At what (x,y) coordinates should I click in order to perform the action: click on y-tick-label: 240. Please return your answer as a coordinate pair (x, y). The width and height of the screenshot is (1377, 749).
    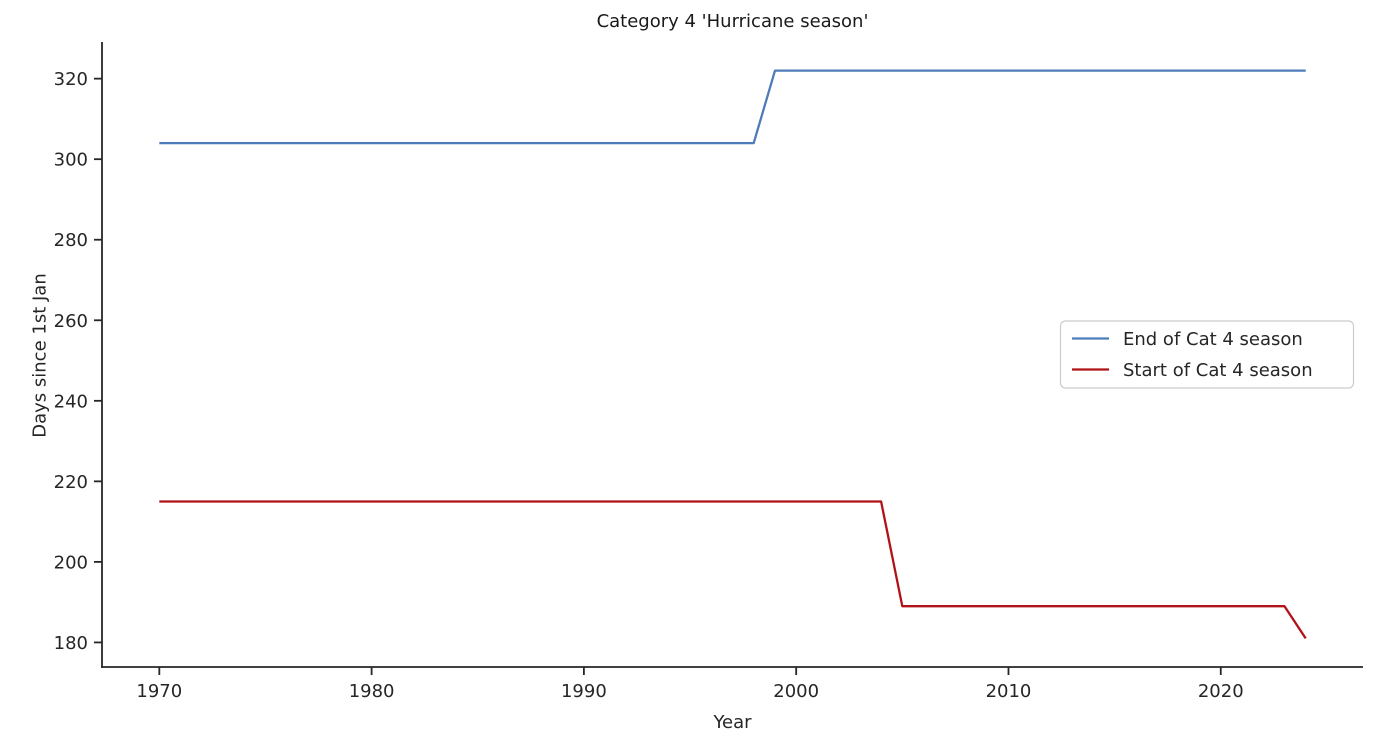
    Looking at the image, I should click on (71, 401).